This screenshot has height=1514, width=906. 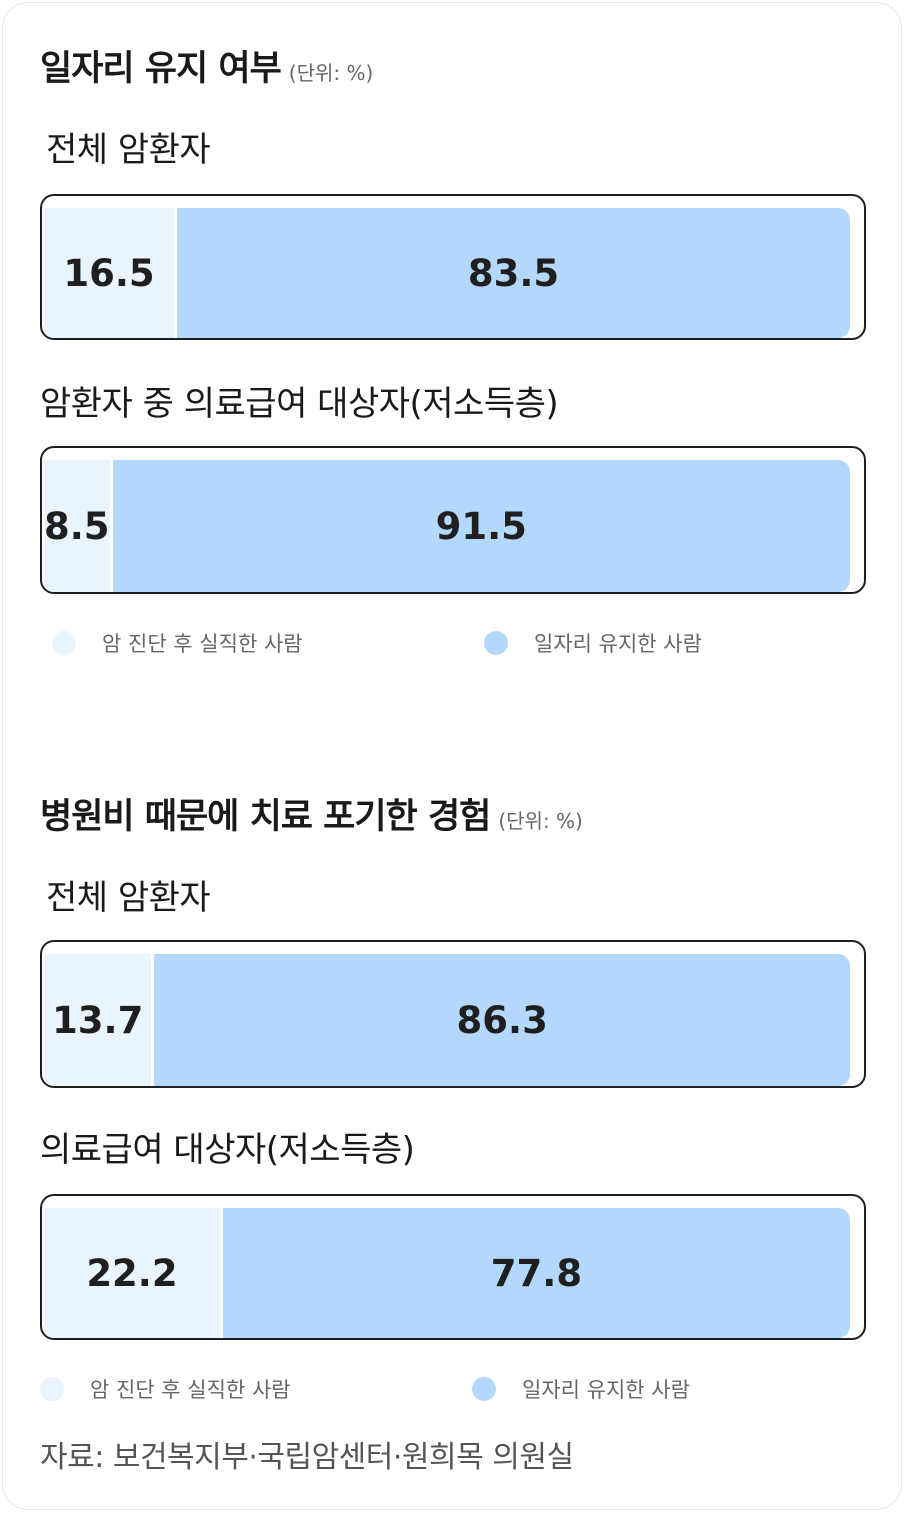 I want to click on chart2-title: 병원비 때문에 치료 포기한 경험 (단위: %), so click(x=311, y=813).